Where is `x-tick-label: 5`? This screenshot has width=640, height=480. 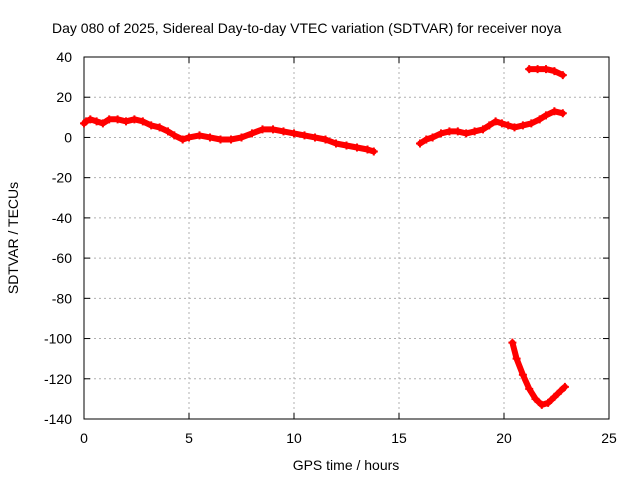
x-tick-label: 5 is located at coordinates (189, 438).